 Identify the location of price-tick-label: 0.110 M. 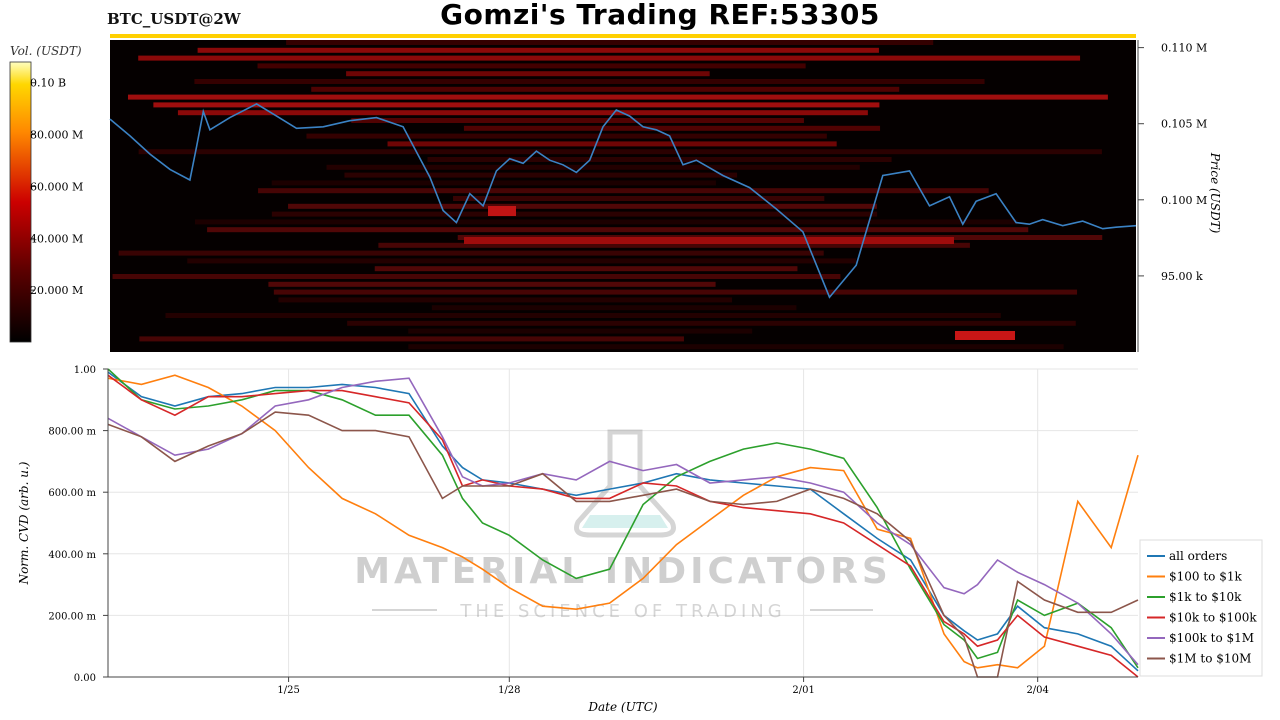
(1184, 48).